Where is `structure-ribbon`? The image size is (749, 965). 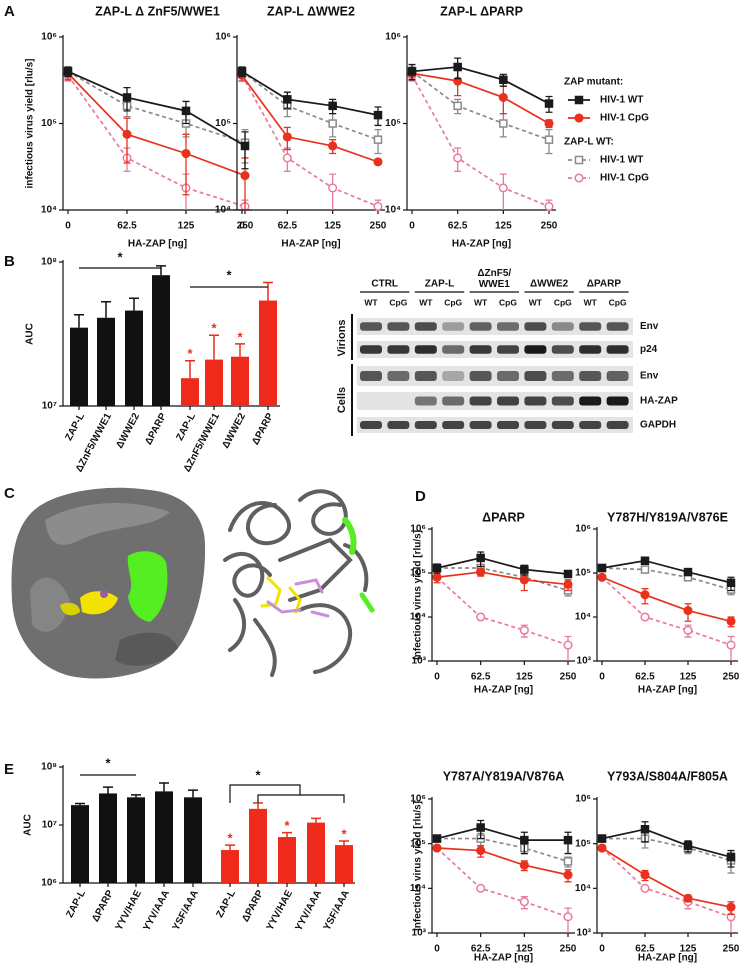 structure-ribbon is located at coordinates (299, 583).